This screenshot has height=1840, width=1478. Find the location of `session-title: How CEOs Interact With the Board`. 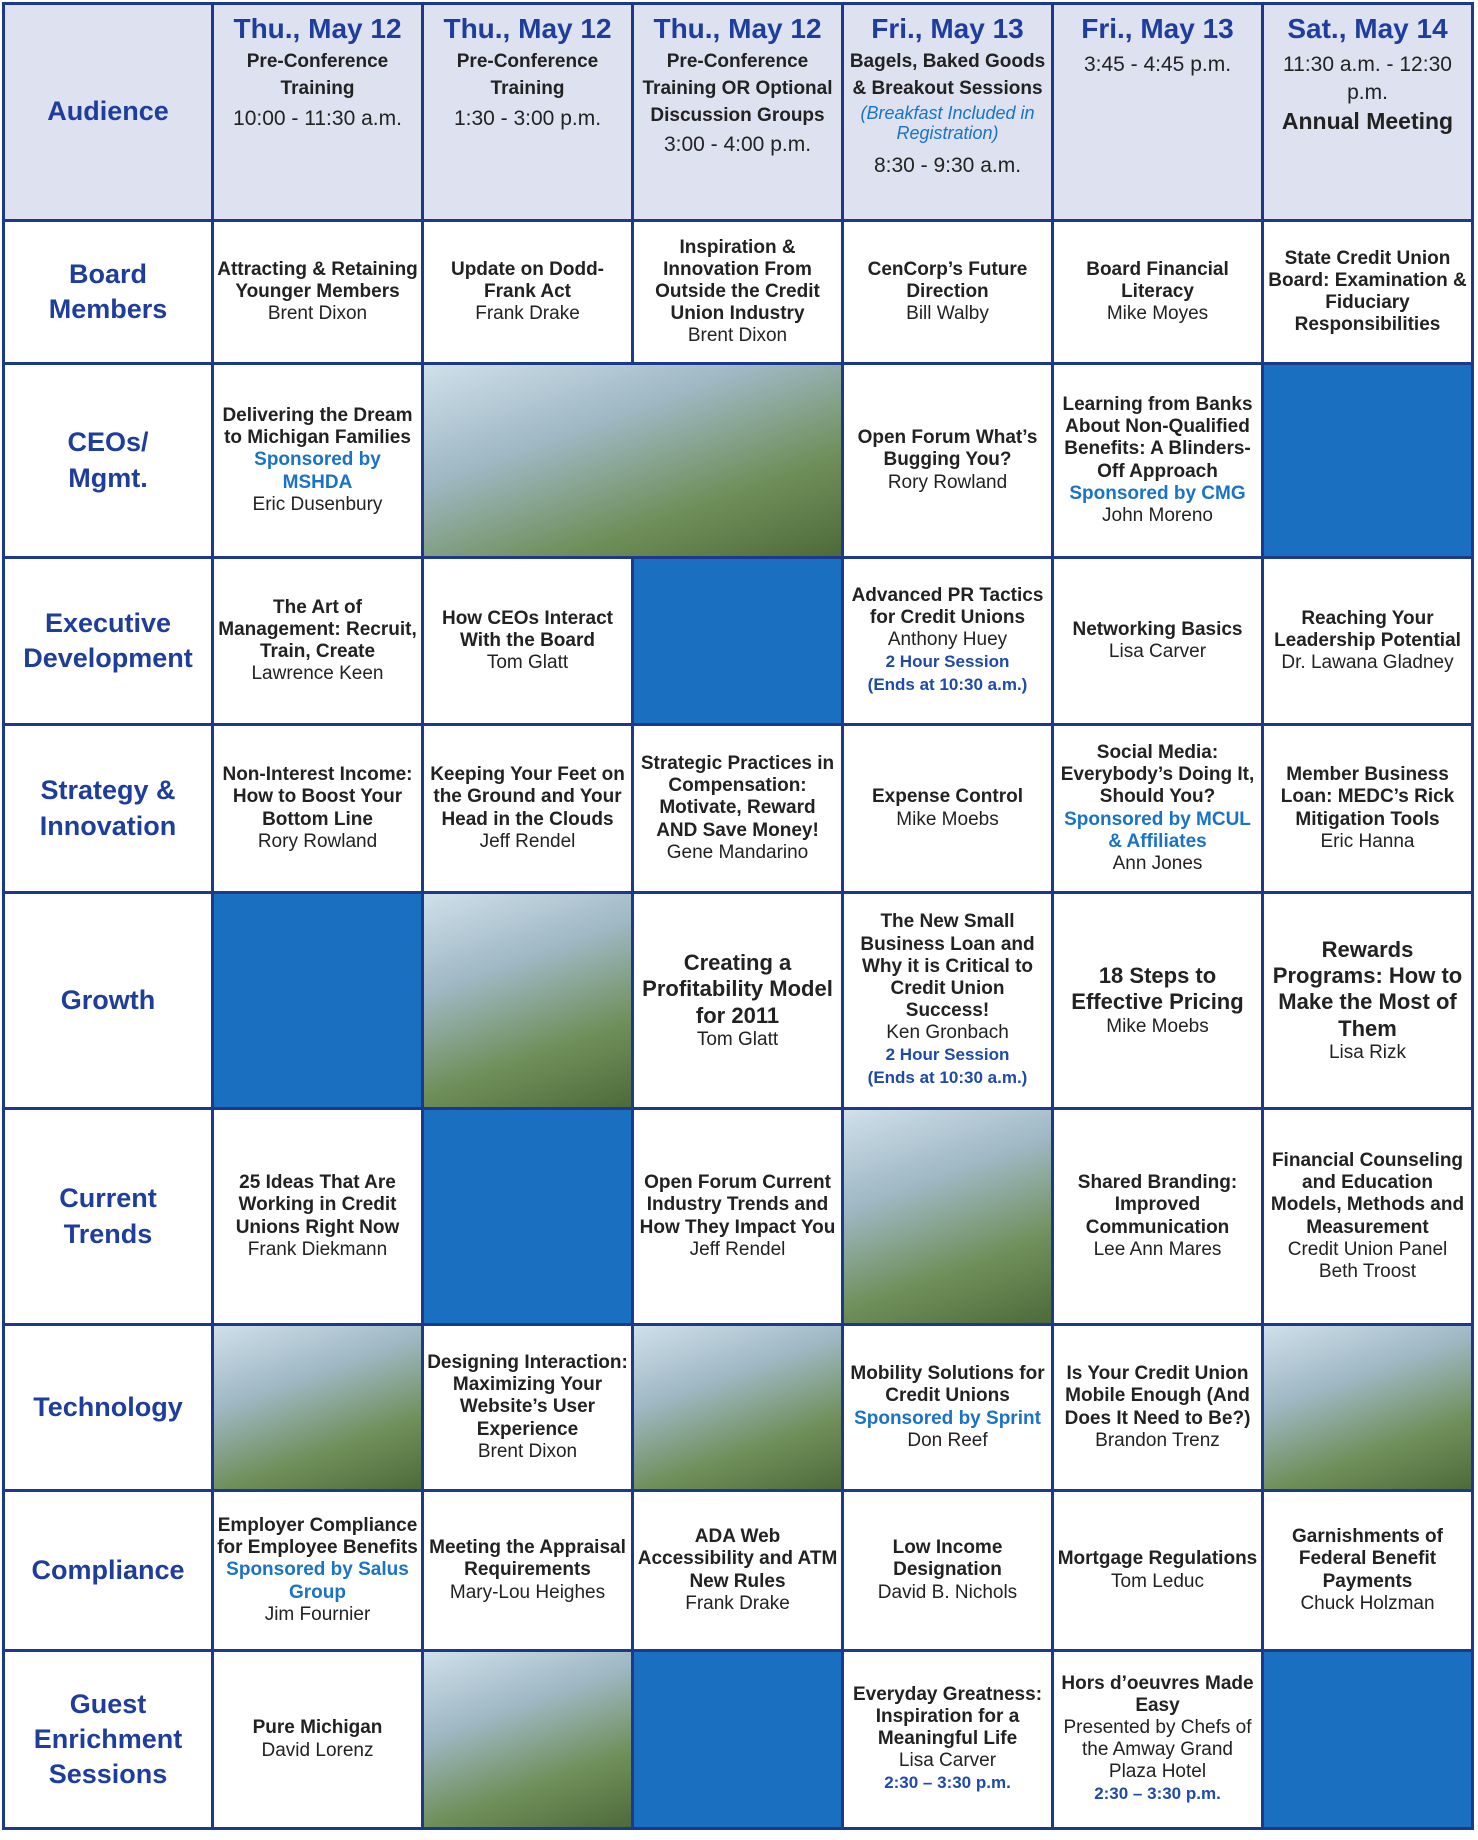

session-title: How CEOs Interact With the Board is located at coordinates (527, 629).